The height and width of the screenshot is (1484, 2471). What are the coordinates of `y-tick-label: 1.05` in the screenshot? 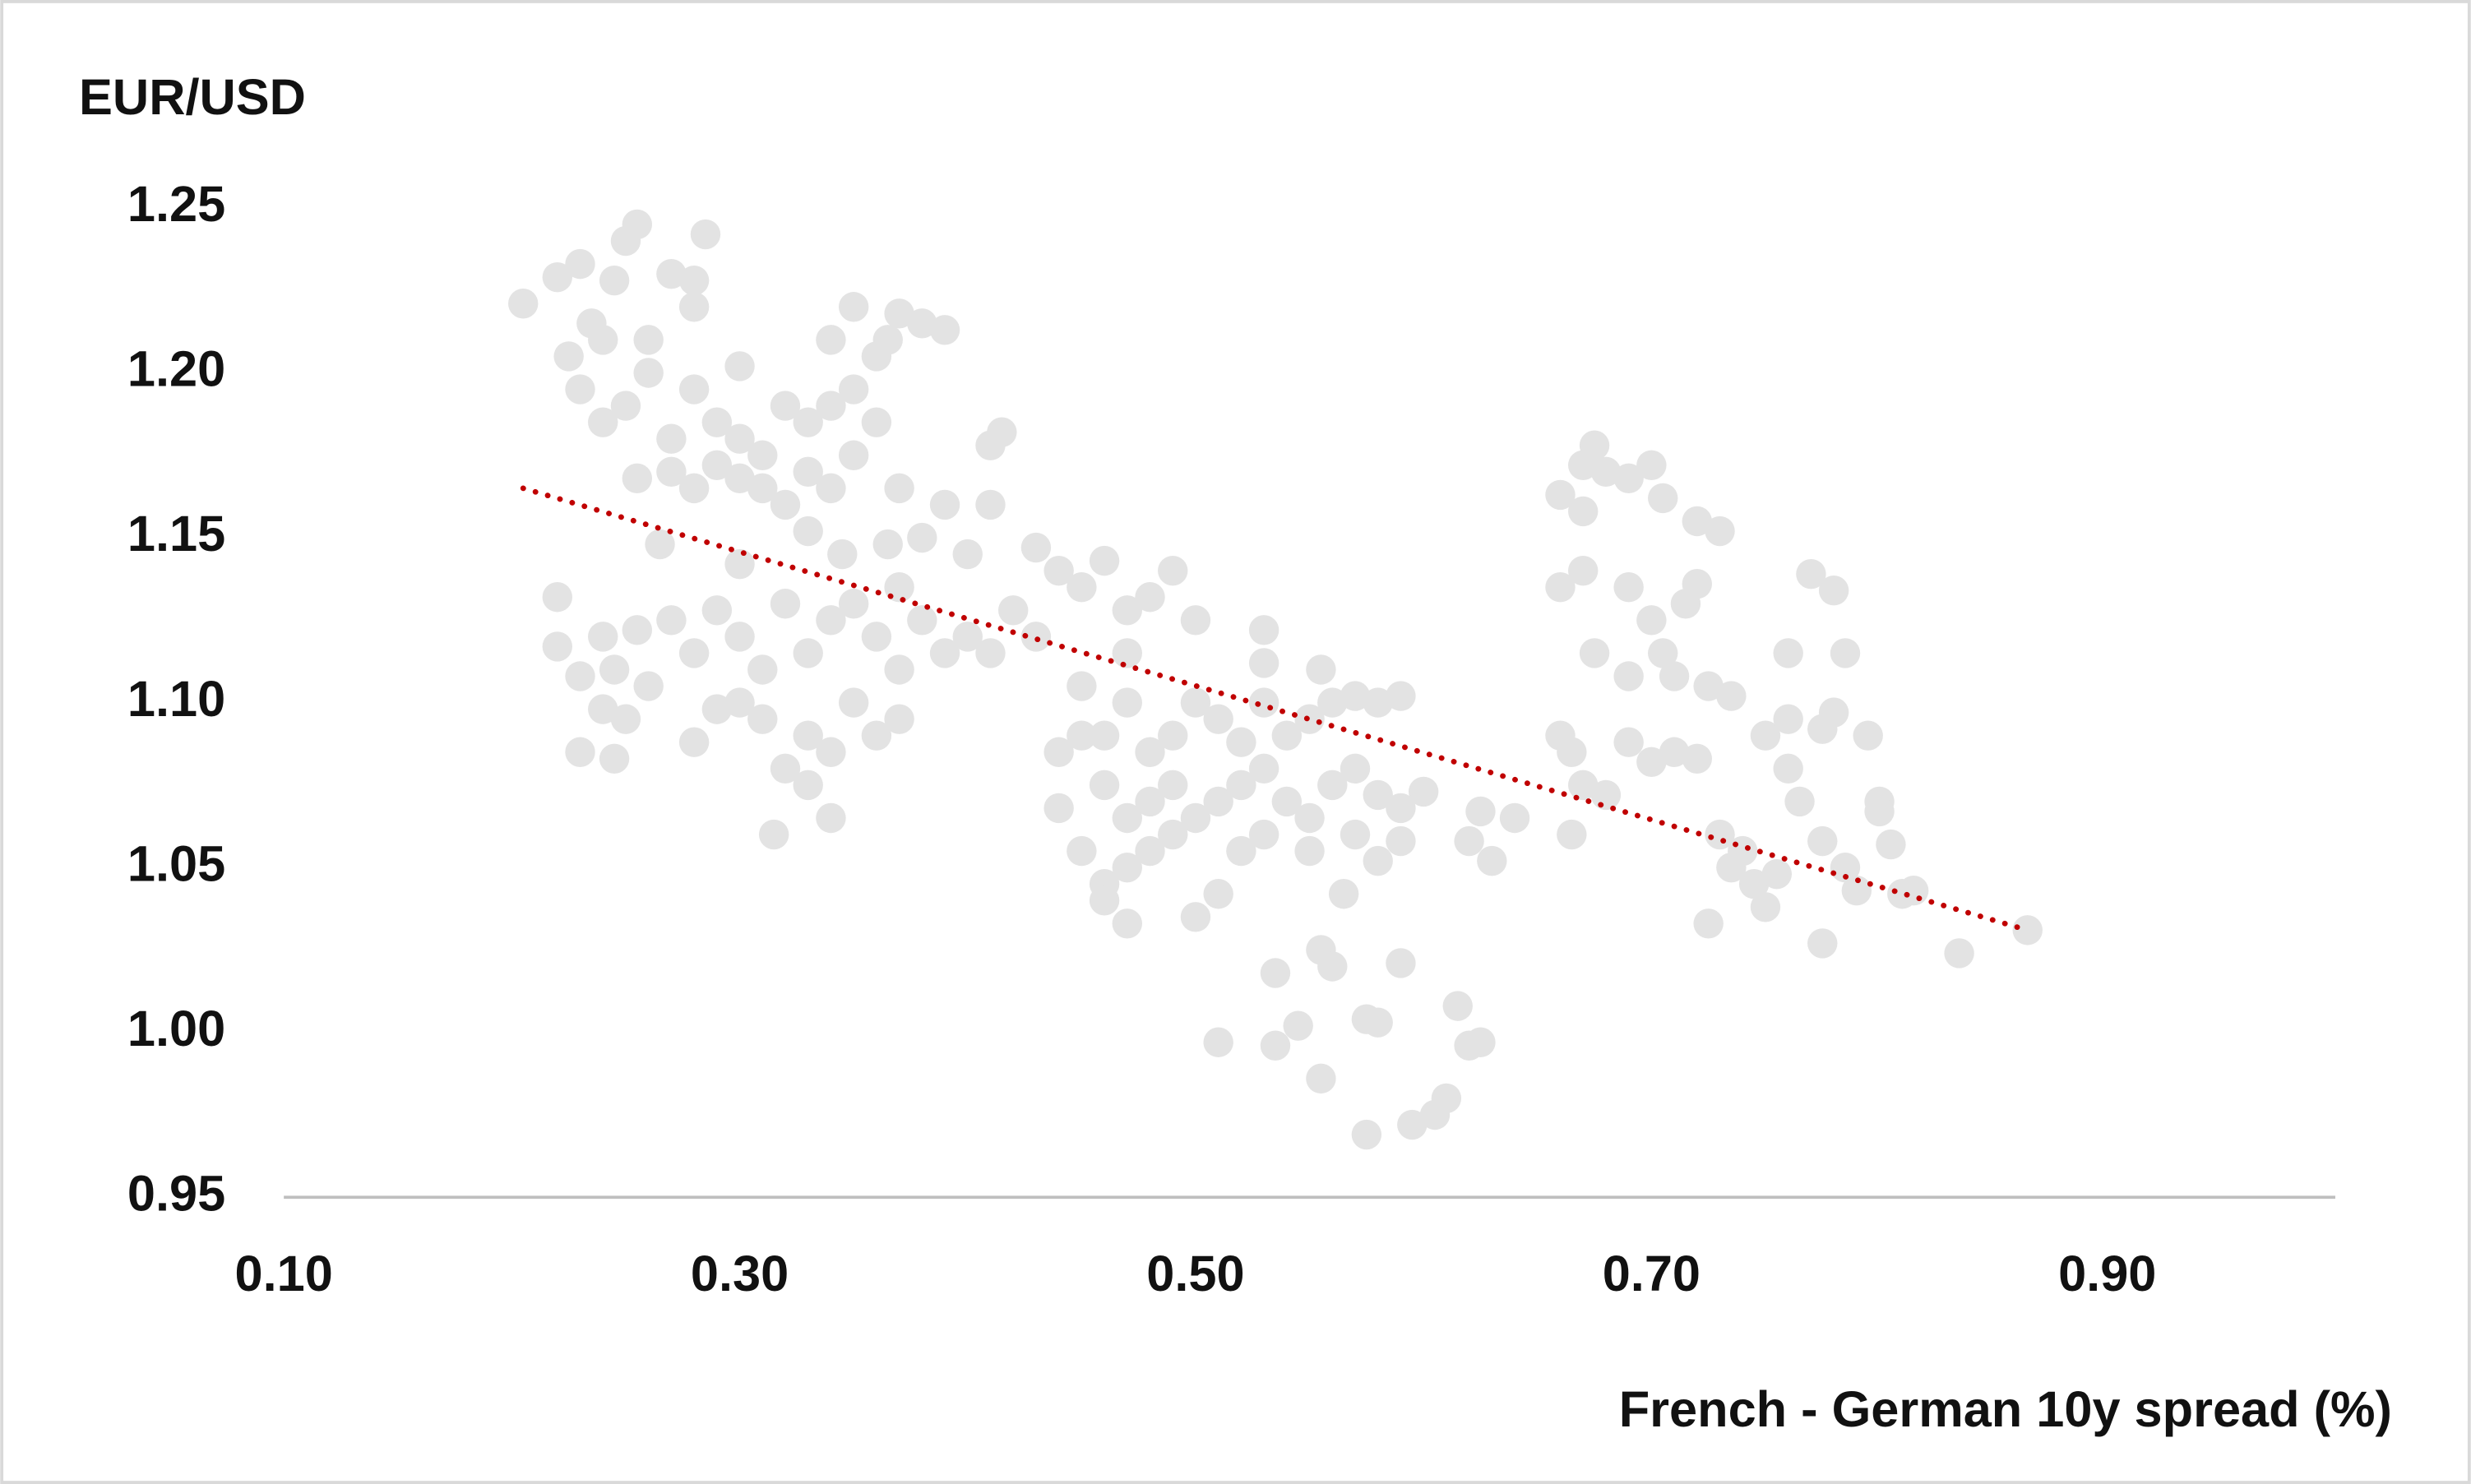 It's located at (176, 863).